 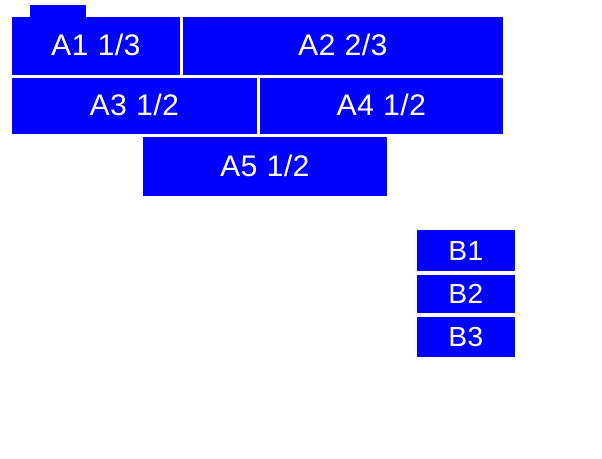 I want to click on box-b1-label: B1, so click(x=466, y=250).